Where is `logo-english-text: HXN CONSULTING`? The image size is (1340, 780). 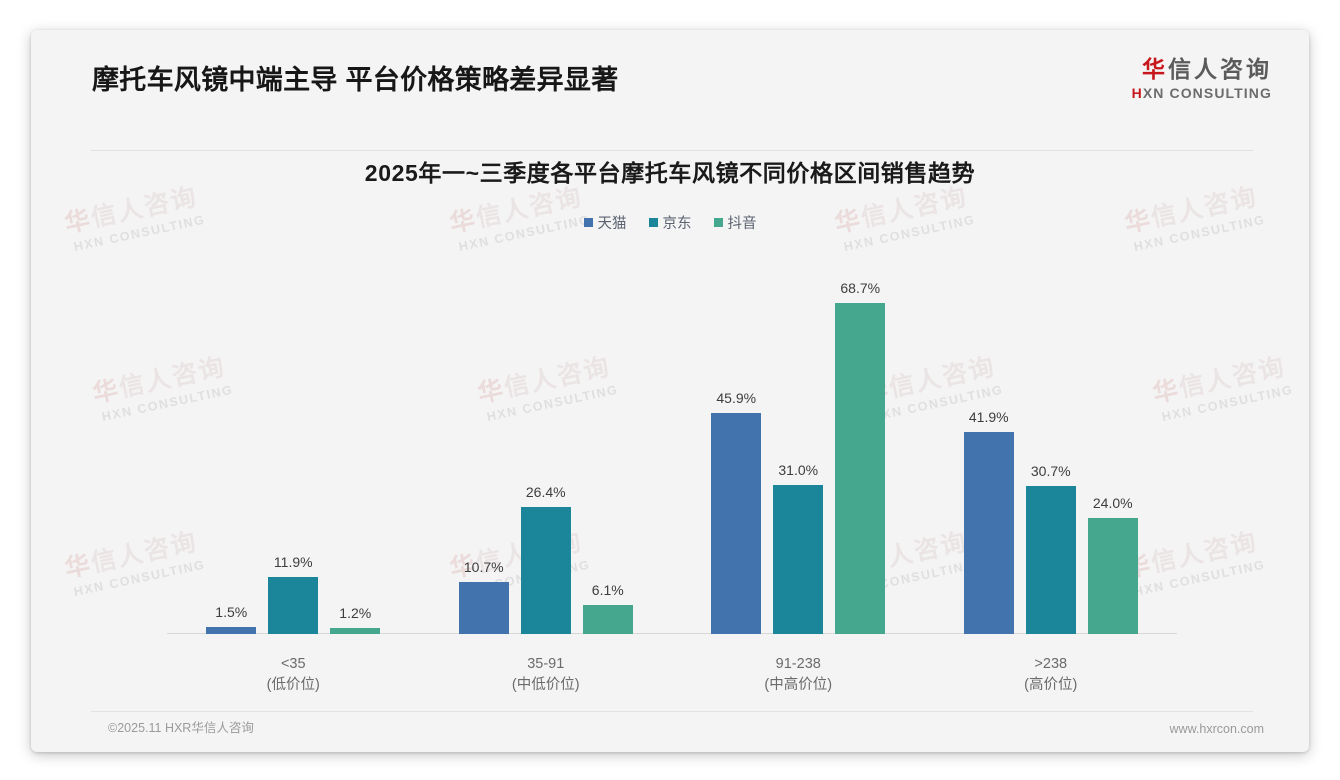 logo-english-text: HXN CONSULTING is located at coordinates (1201, 93).